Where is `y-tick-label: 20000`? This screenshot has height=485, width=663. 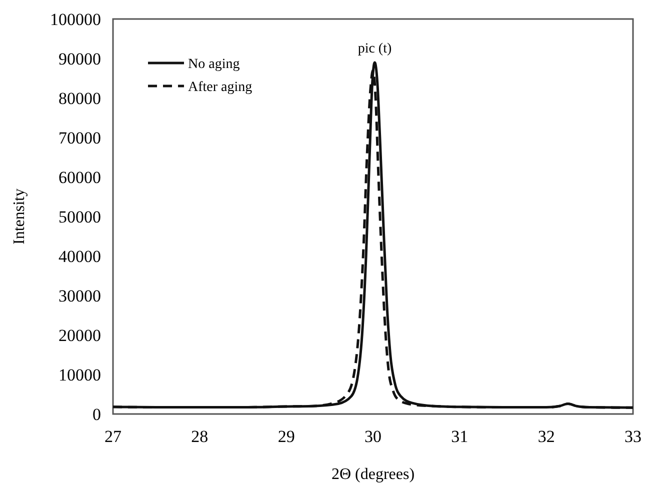
y-tick-label: 20000 is located at coordinates (79, 335).